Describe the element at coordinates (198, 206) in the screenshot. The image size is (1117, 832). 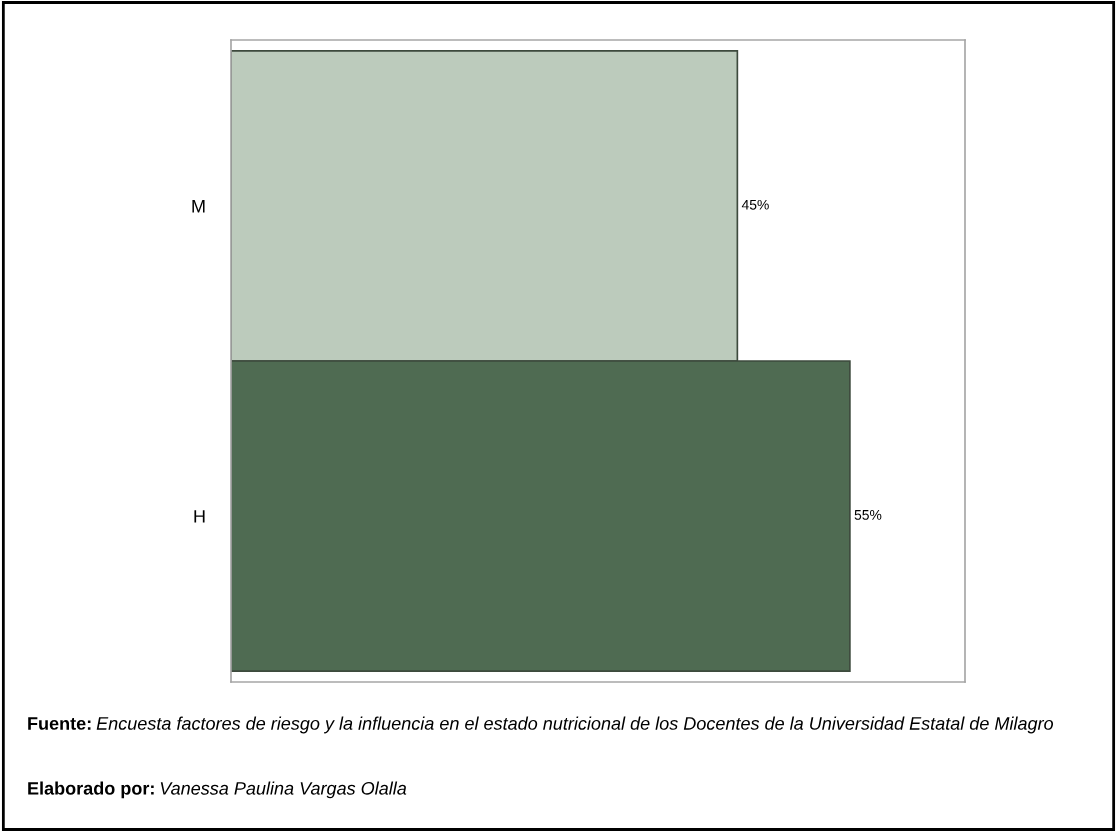
I see `y-tick-label: M` at that location.